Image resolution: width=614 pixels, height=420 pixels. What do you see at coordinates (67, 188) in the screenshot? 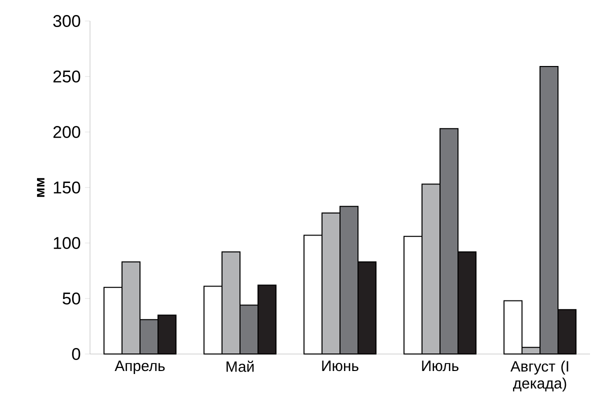
I see `y-tick-label: 150` at bounding box center [67, 188].